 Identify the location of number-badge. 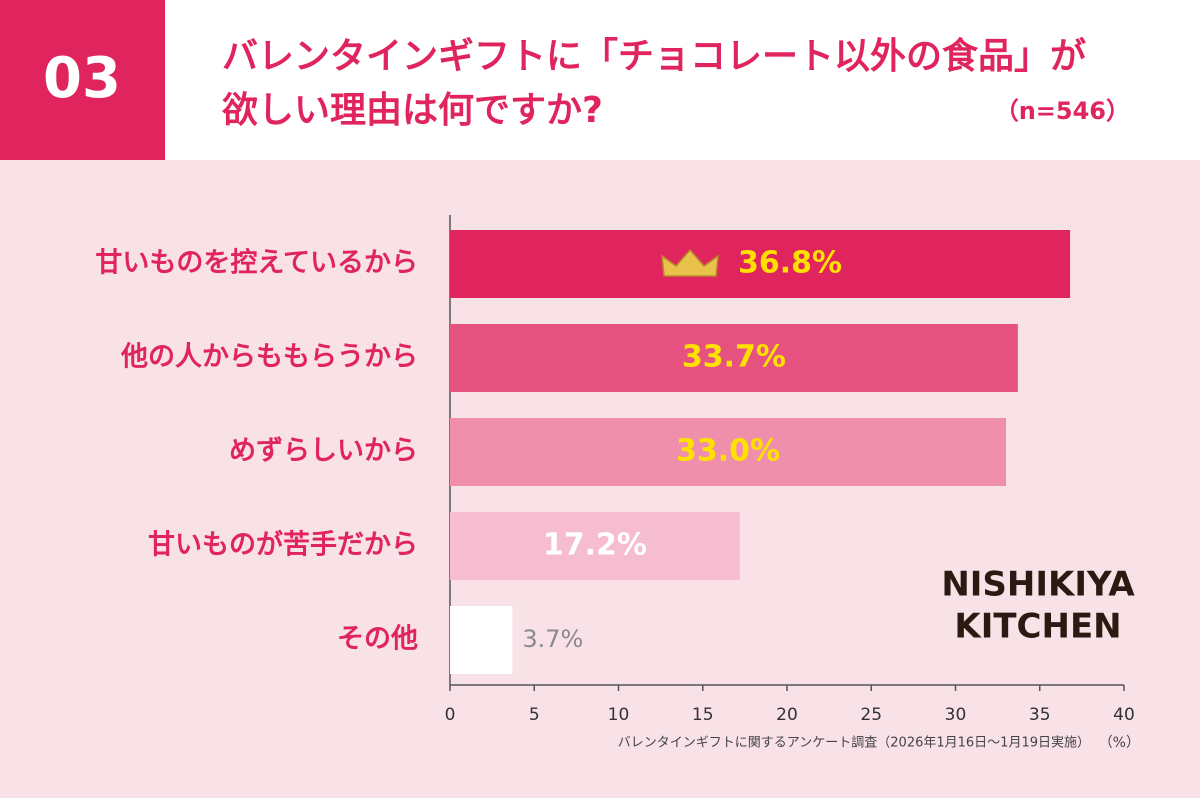
(82, 80).